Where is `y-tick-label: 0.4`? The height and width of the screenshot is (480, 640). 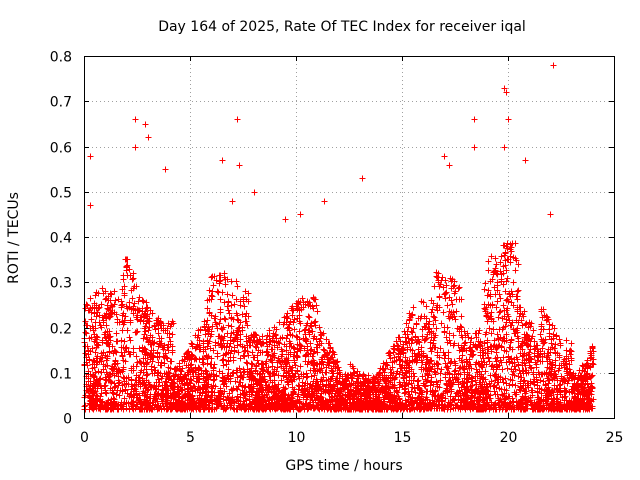 y-tick-label: 0.4 is located at coordinates (61, 239).